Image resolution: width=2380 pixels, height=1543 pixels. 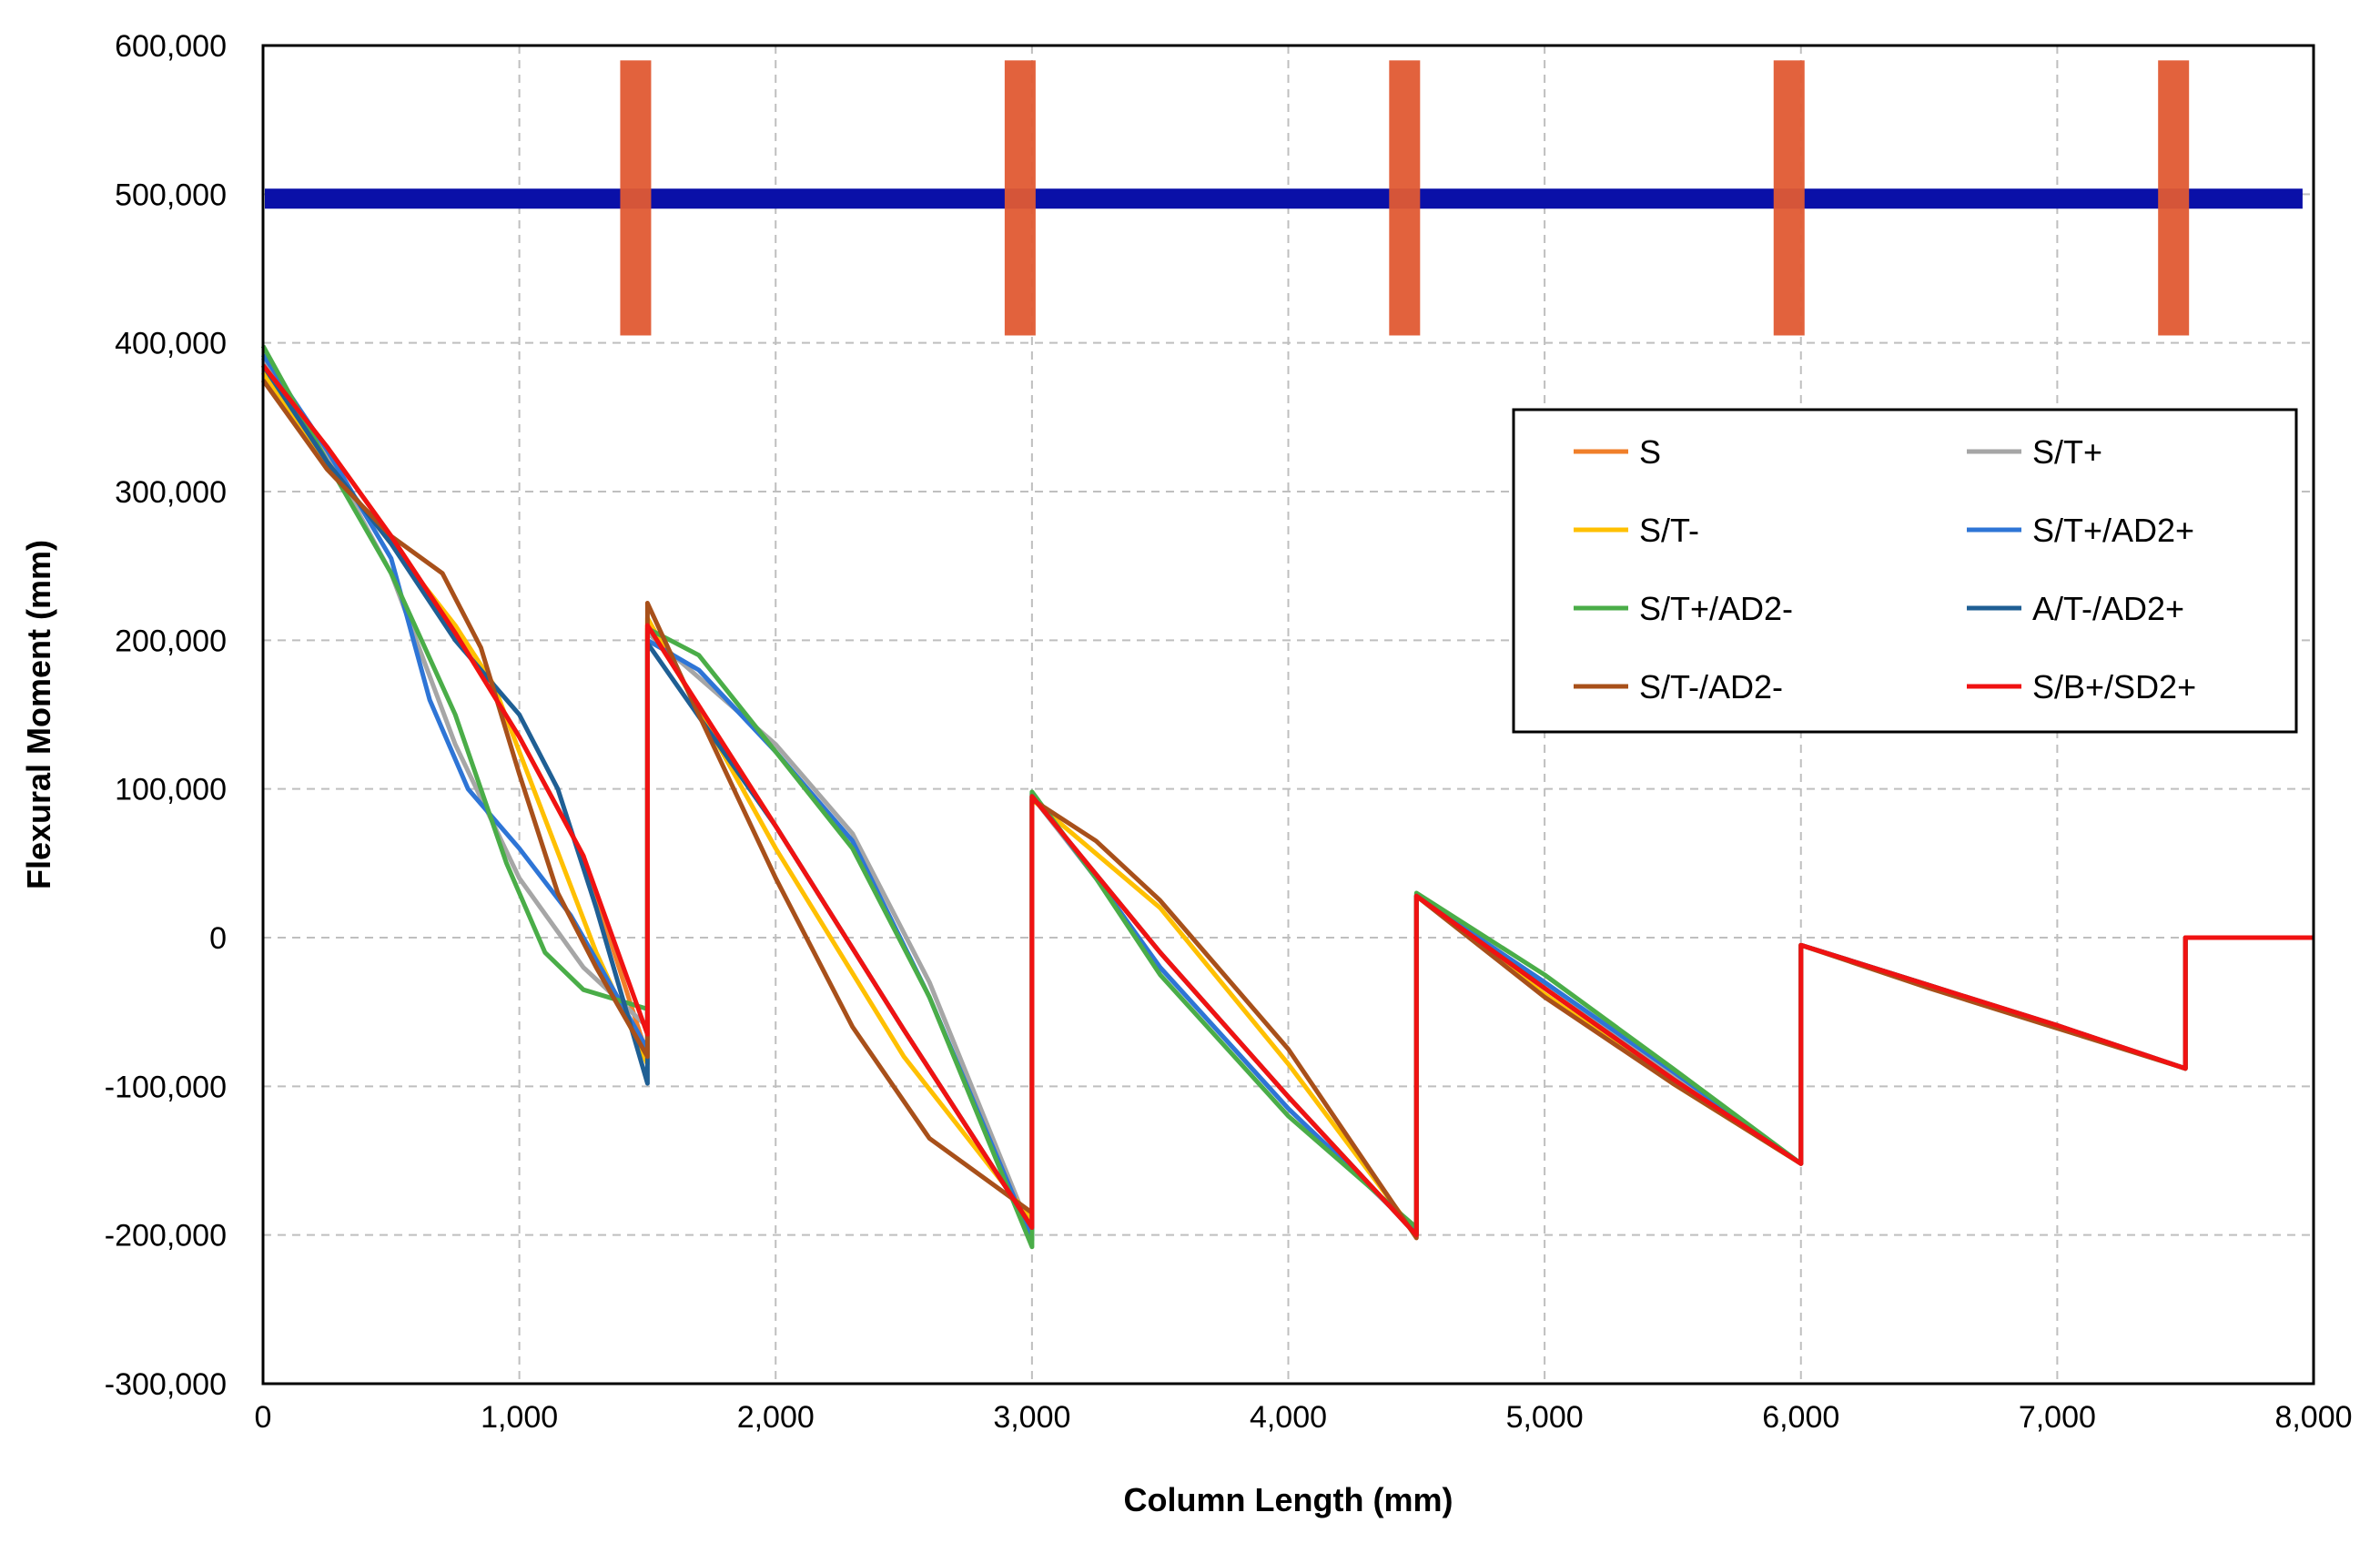 I want to click on x-tick-label: 5,000, so click(x=1545, y=1417).